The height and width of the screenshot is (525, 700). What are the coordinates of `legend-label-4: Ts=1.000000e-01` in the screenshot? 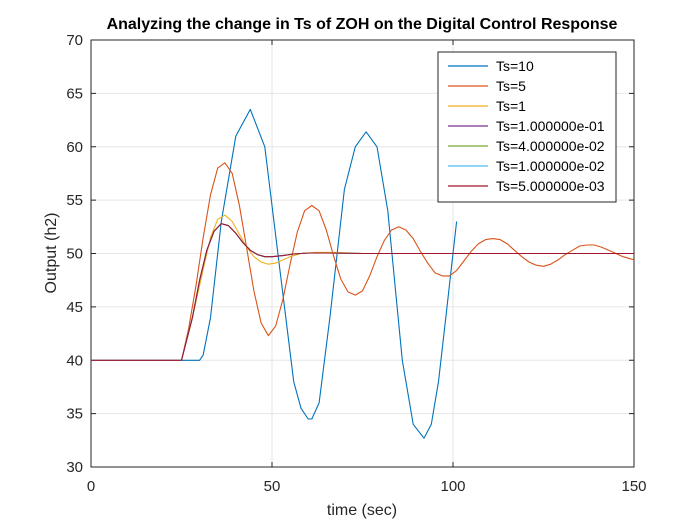 It's located at (550, 126).